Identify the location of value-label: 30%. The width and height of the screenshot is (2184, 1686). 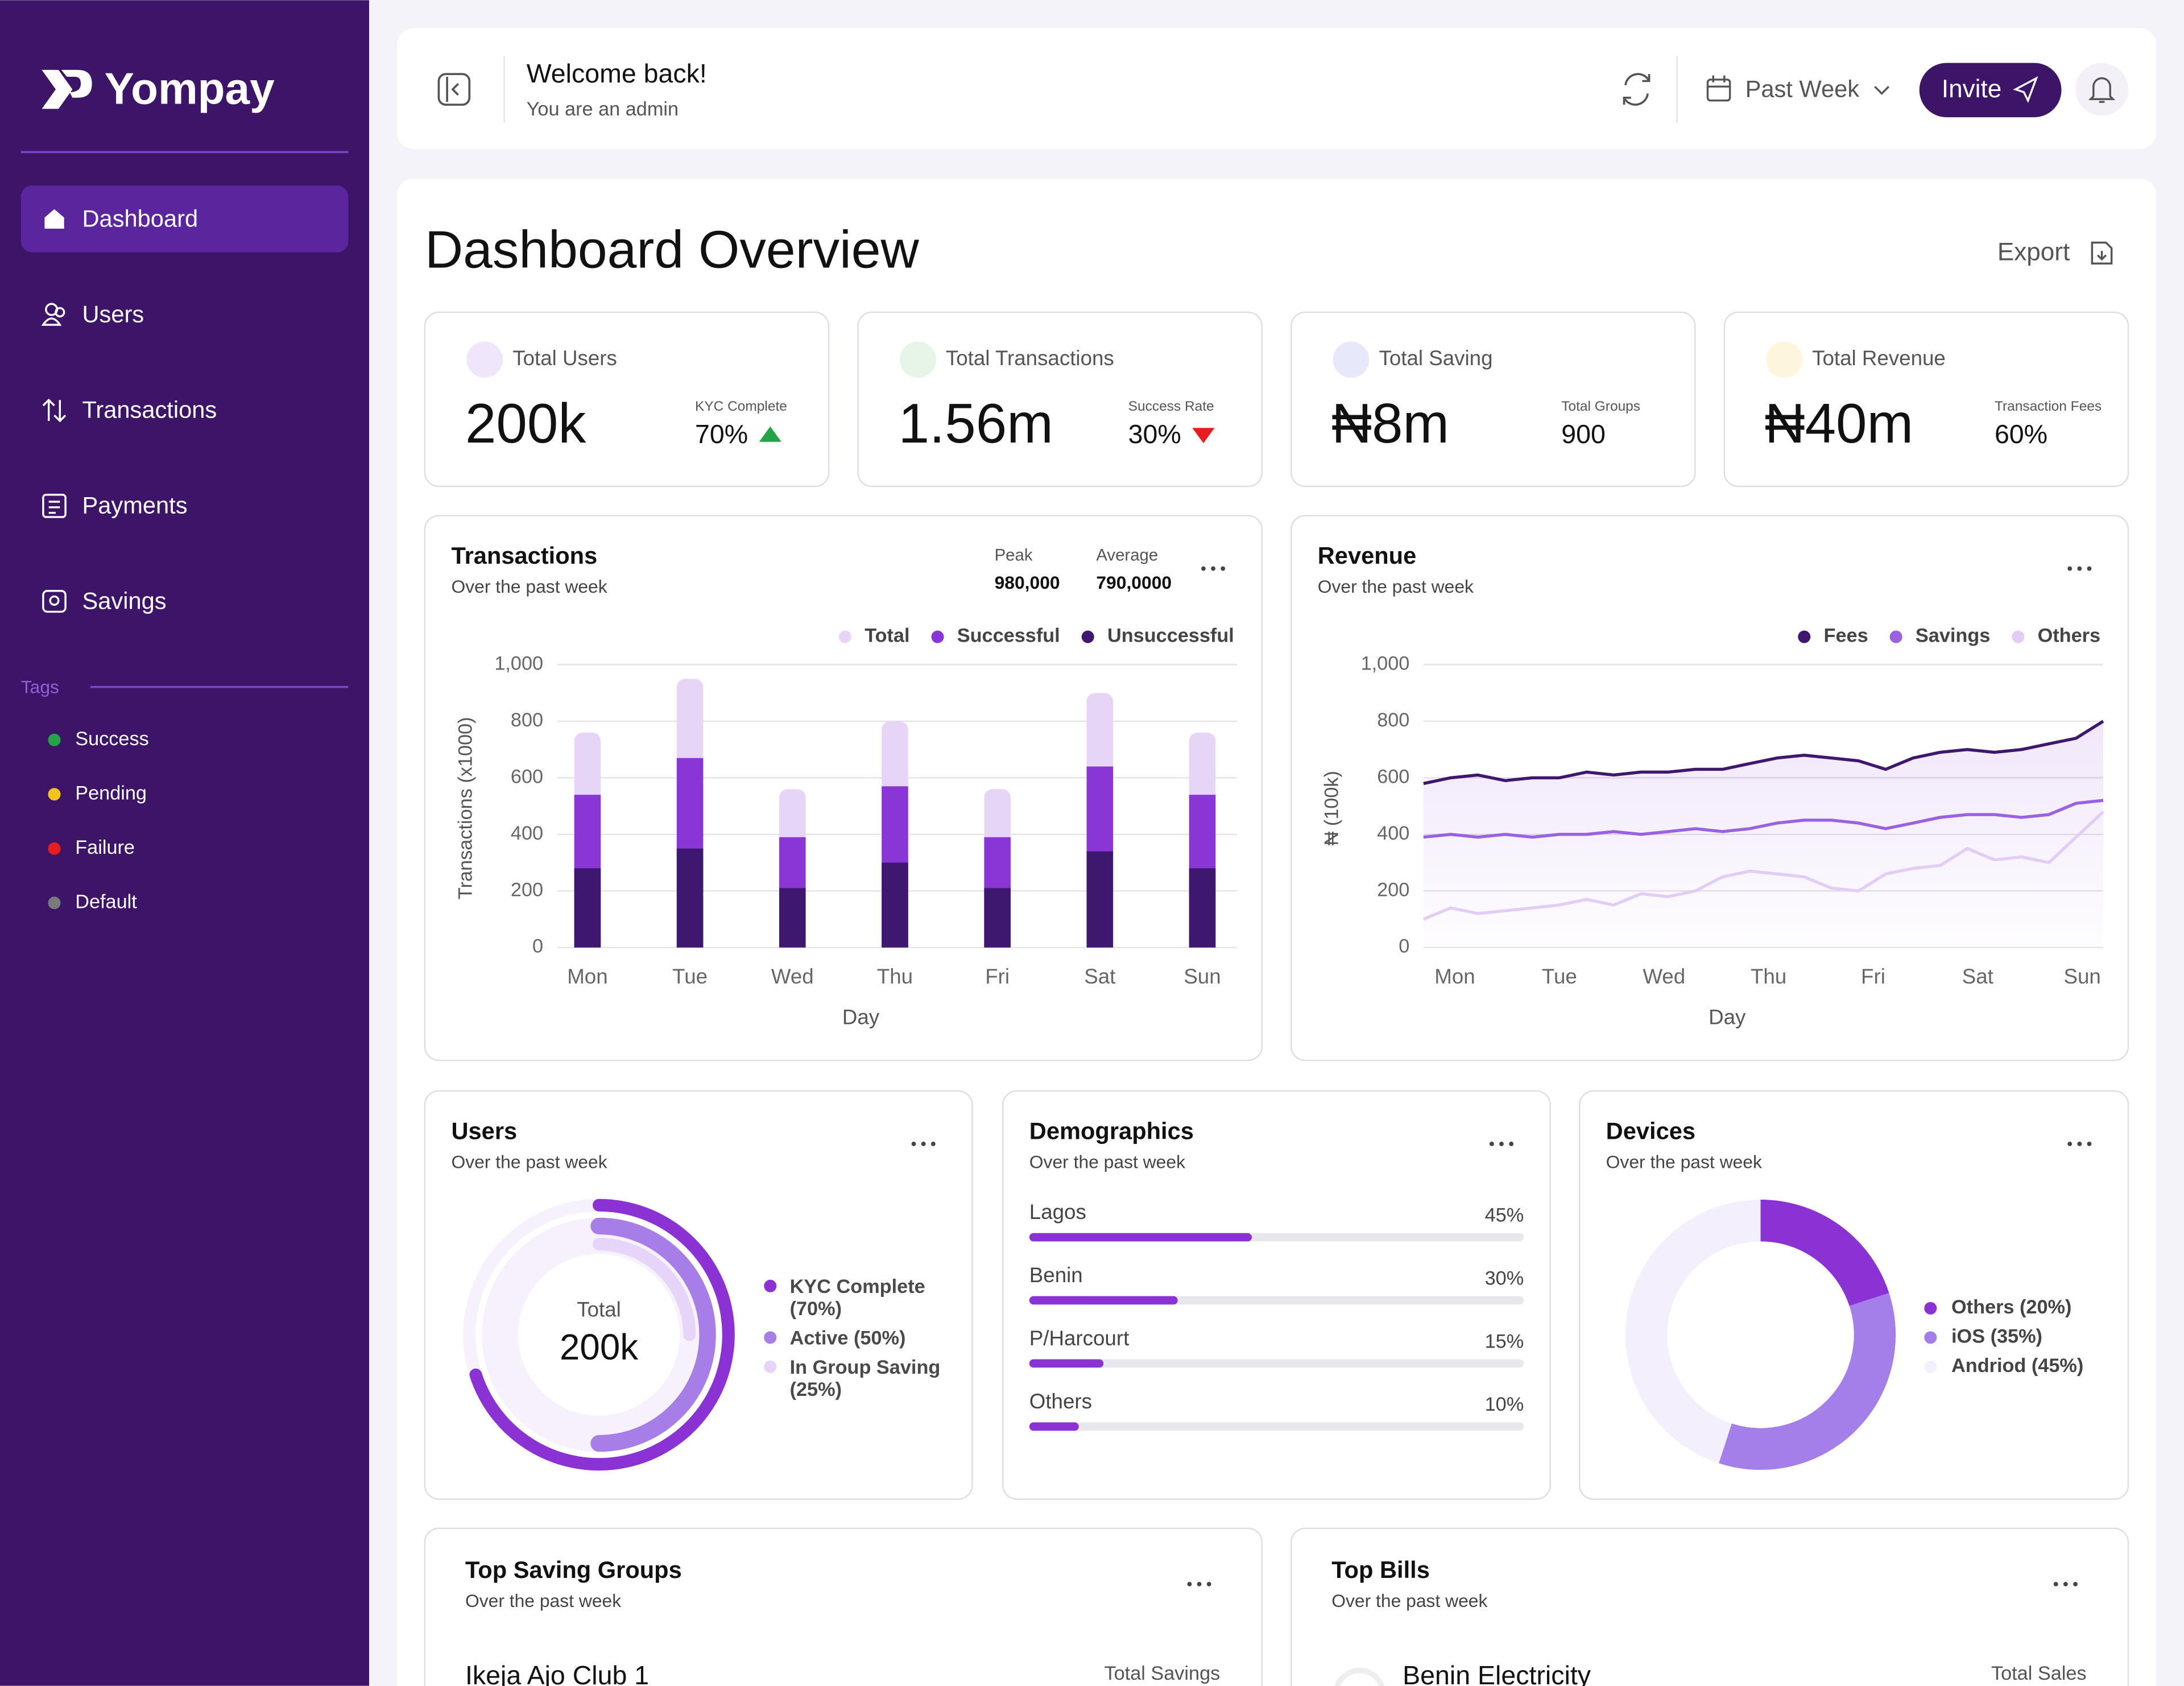
(1504, 1278).